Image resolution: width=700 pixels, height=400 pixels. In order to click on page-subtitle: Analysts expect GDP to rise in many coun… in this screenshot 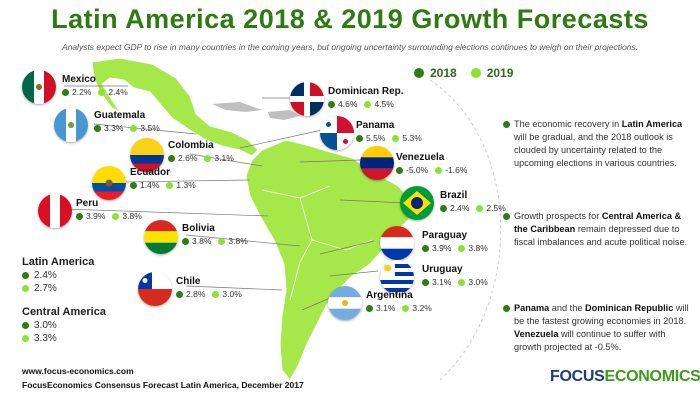, I will do `click(350, 47)`.